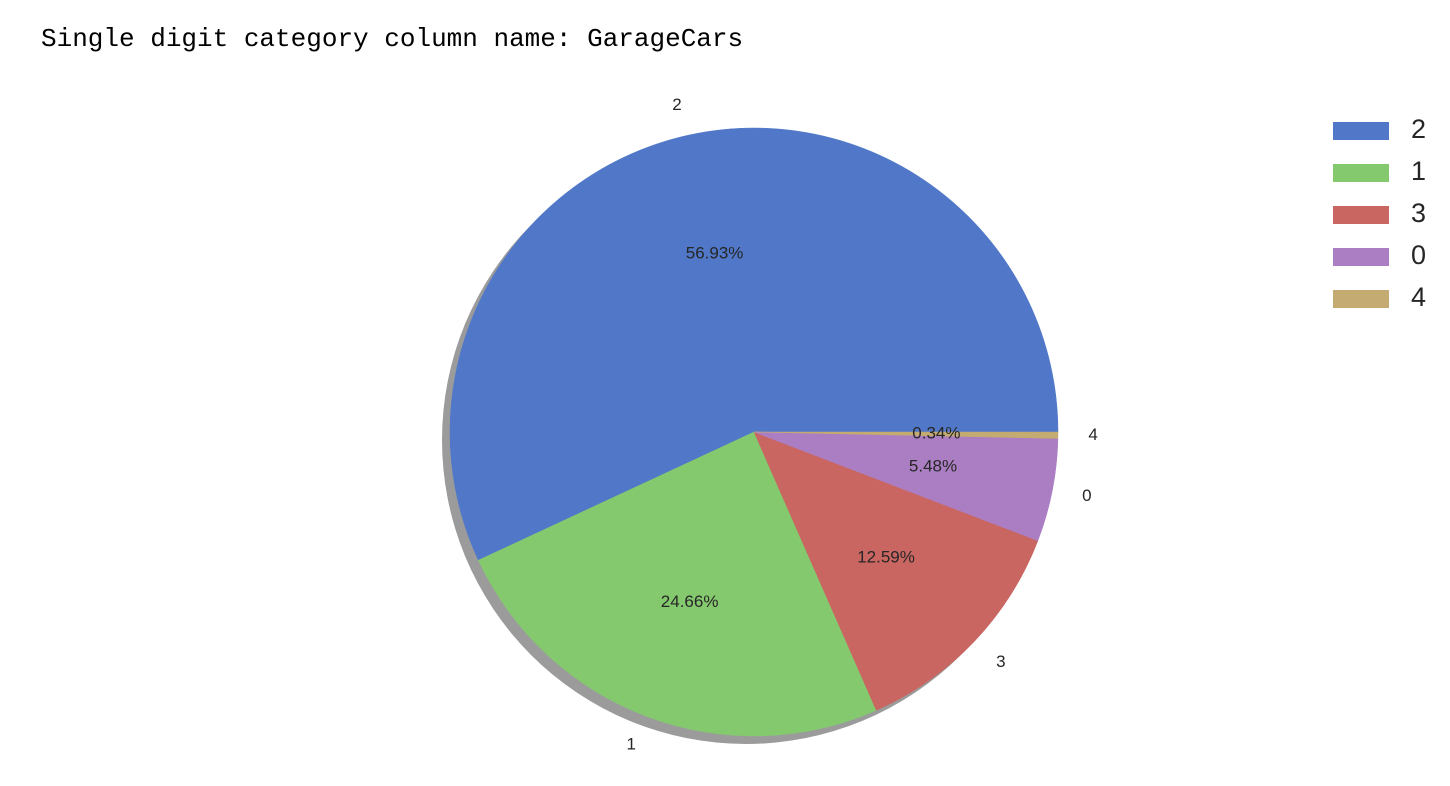 The height and width of the screenshot is (786, 1450). What do you see at coordinates (1092, 434) in the screenshot?
I see `category-label-garagecars-4: 4` at bounding box center [1092, 434].